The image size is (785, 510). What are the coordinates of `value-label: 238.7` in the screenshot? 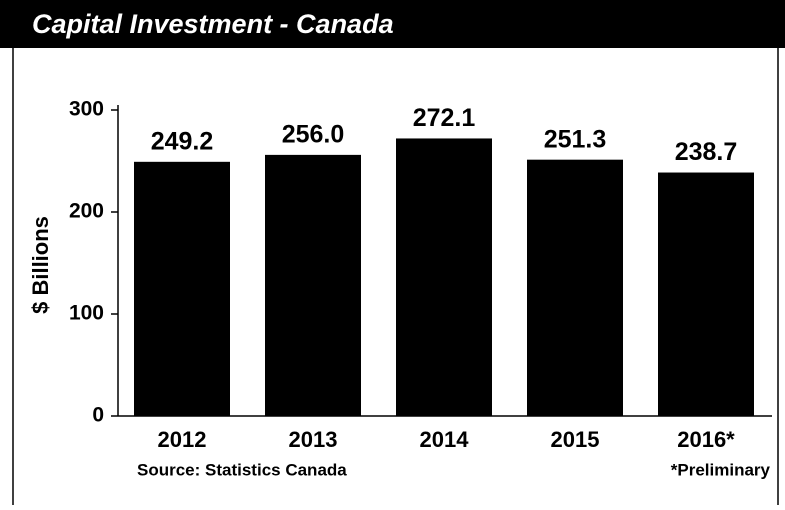 It's located at (706, 152).